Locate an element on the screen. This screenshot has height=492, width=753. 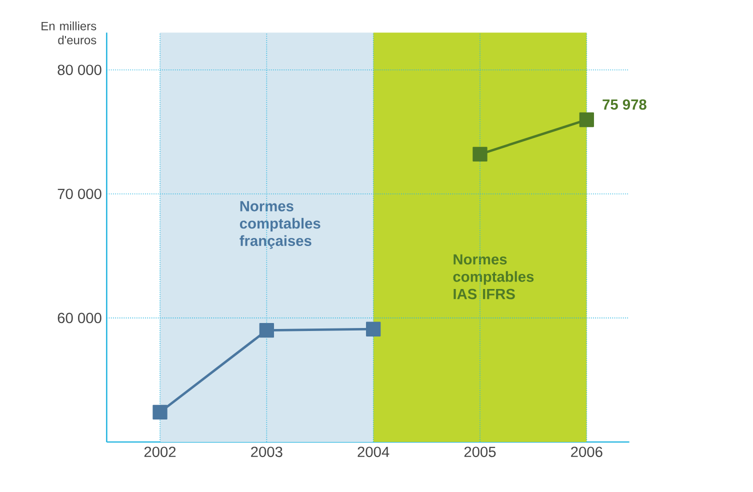
x-tick-label: 2005 is located at coordinates (480, 452).